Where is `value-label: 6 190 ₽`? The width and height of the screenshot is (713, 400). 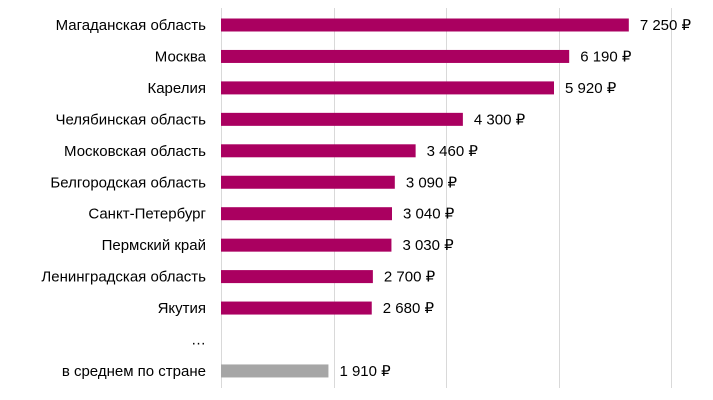 value-label: 6 190 ₽ is located at coordinates (606, 56).